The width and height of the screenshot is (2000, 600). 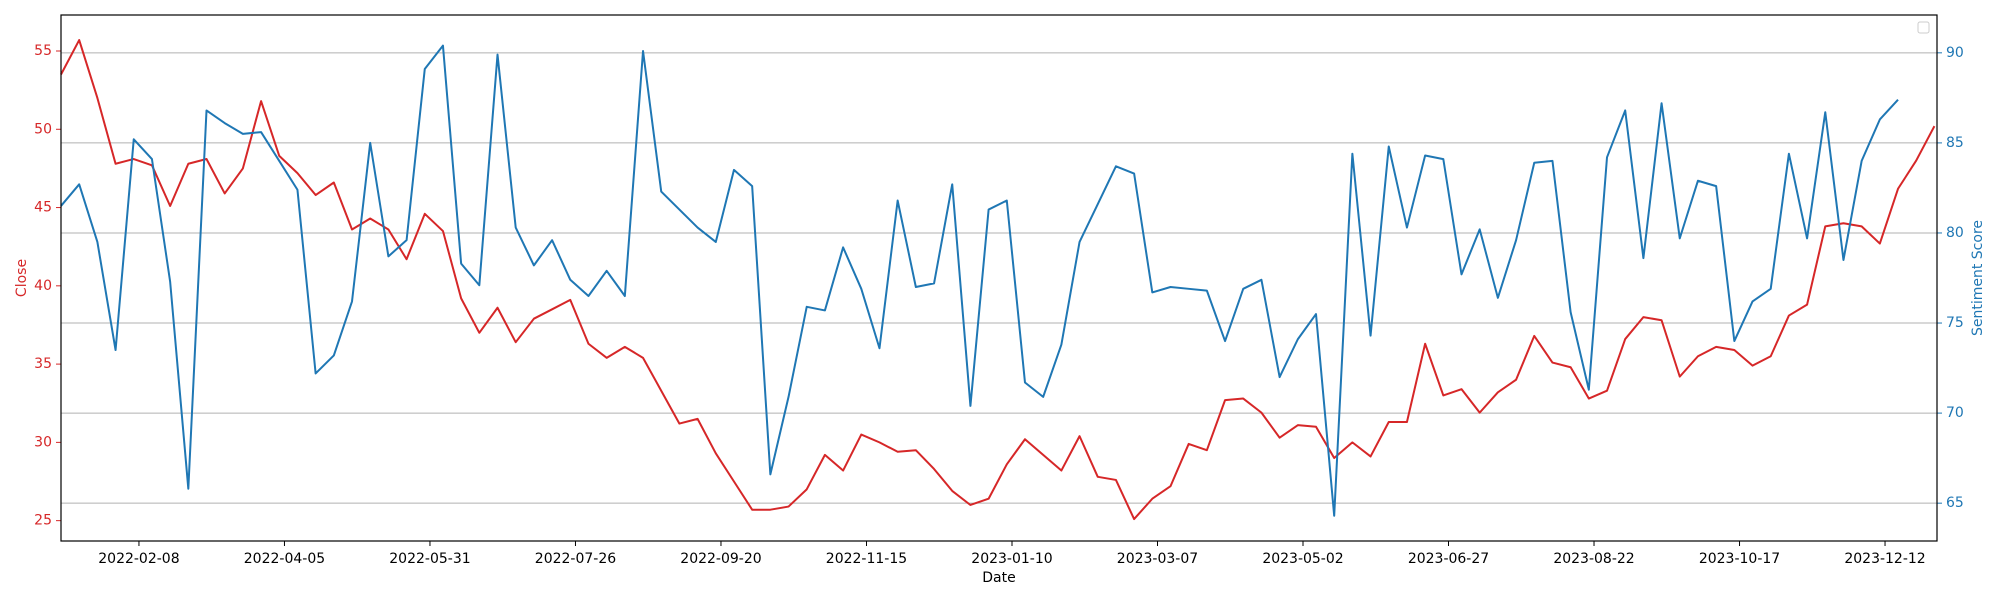 What do you see at coordinates (43, 51) in the screenshot?
I see `y-tick-label: 55` at bounding box center [43, 51].